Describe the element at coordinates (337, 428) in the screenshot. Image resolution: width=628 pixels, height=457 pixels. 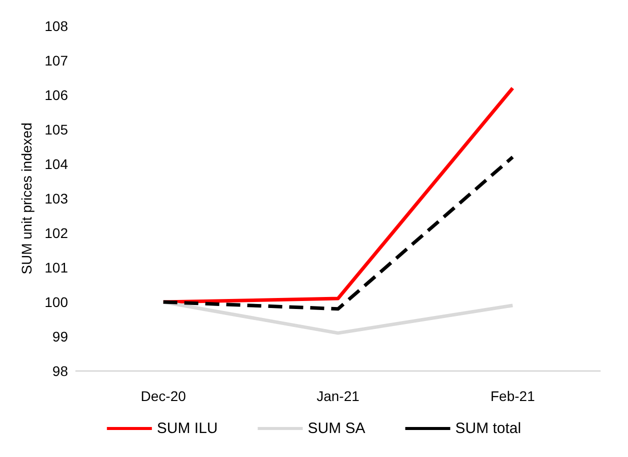
I see `legend-label: SUM SA` at that location.